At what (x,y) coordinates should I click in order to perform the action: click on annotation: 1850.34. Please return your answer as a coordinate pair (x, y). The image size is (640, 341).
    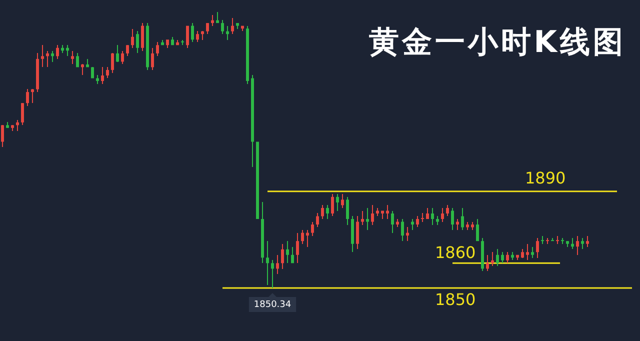
    Looking at the image, I should click on (273, 305).